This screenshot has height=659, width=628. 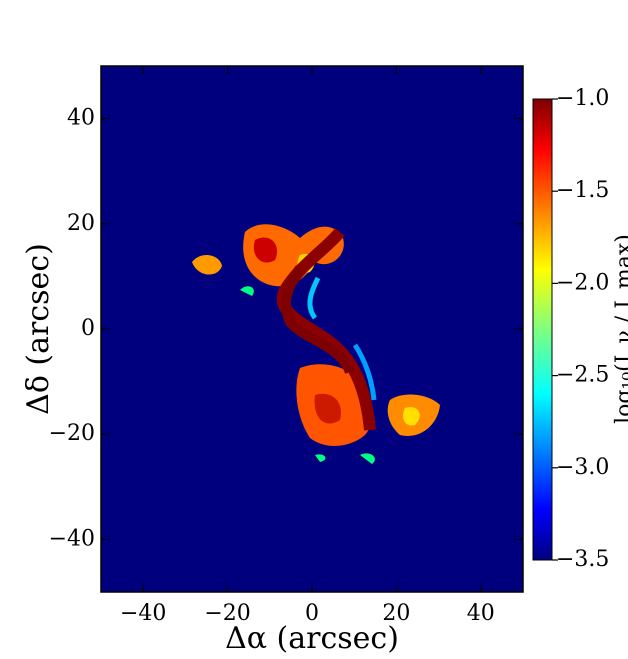 What do you see at coordinates (481, 613) in the screenshot?
I see `x-tick-label: 40` at bounding box center [481, 613].